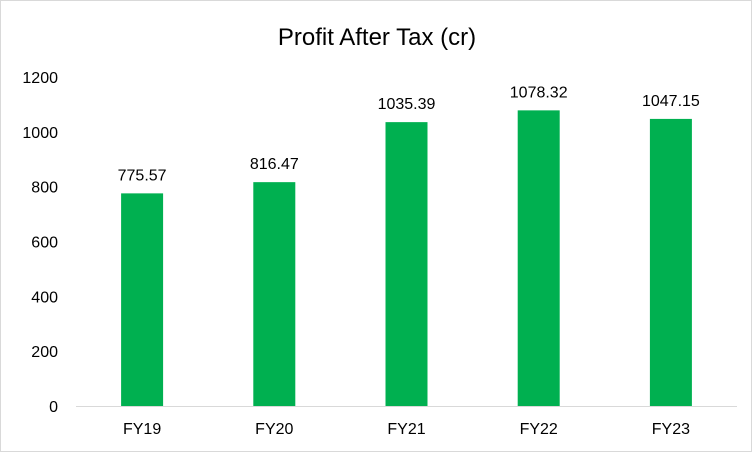  What do you see at coordinates (671, 101) in the screenshot?
I see `value-label: 1047.15` at bounding box center [671, 101].